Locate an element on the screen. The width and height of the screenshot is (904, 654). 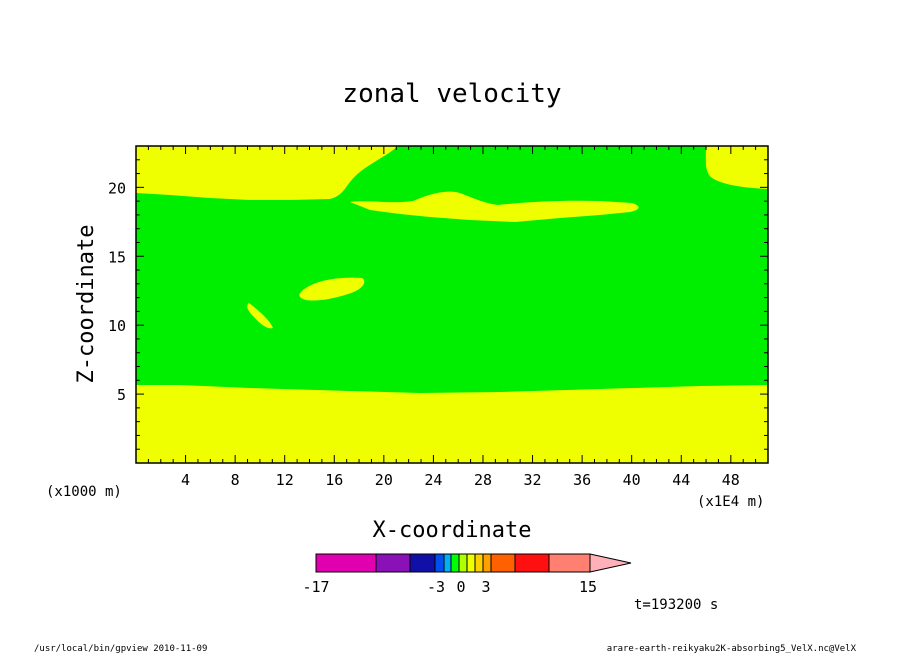
x-tick-label: 36 is located at coordinates (582, 480).